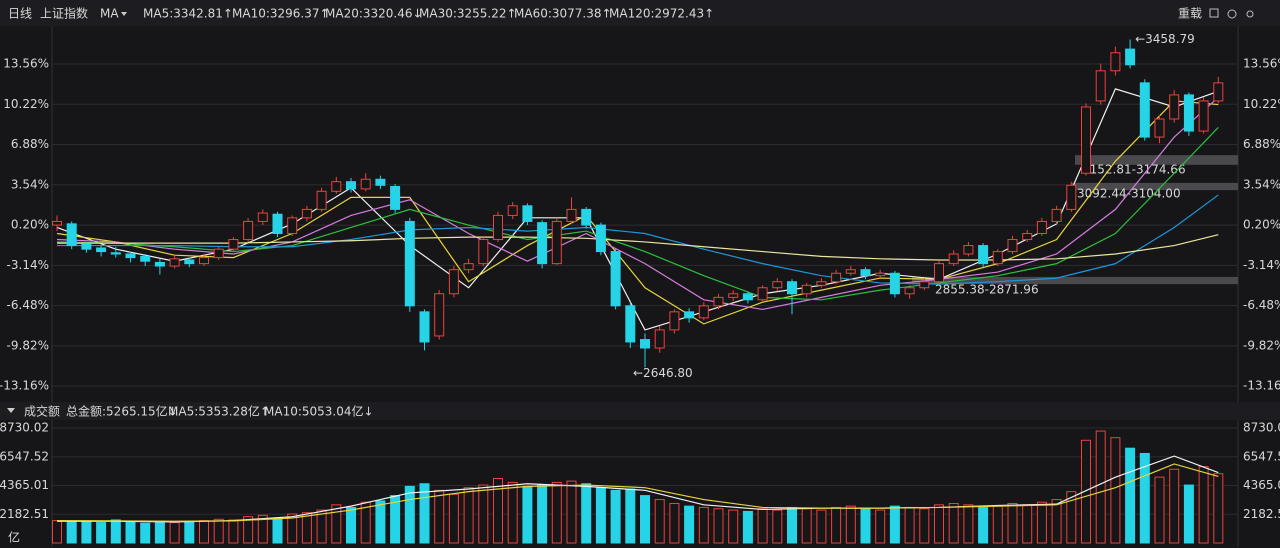 The image size is (1280, 548). I want to click on reload: 重载, so click(1190, 14).